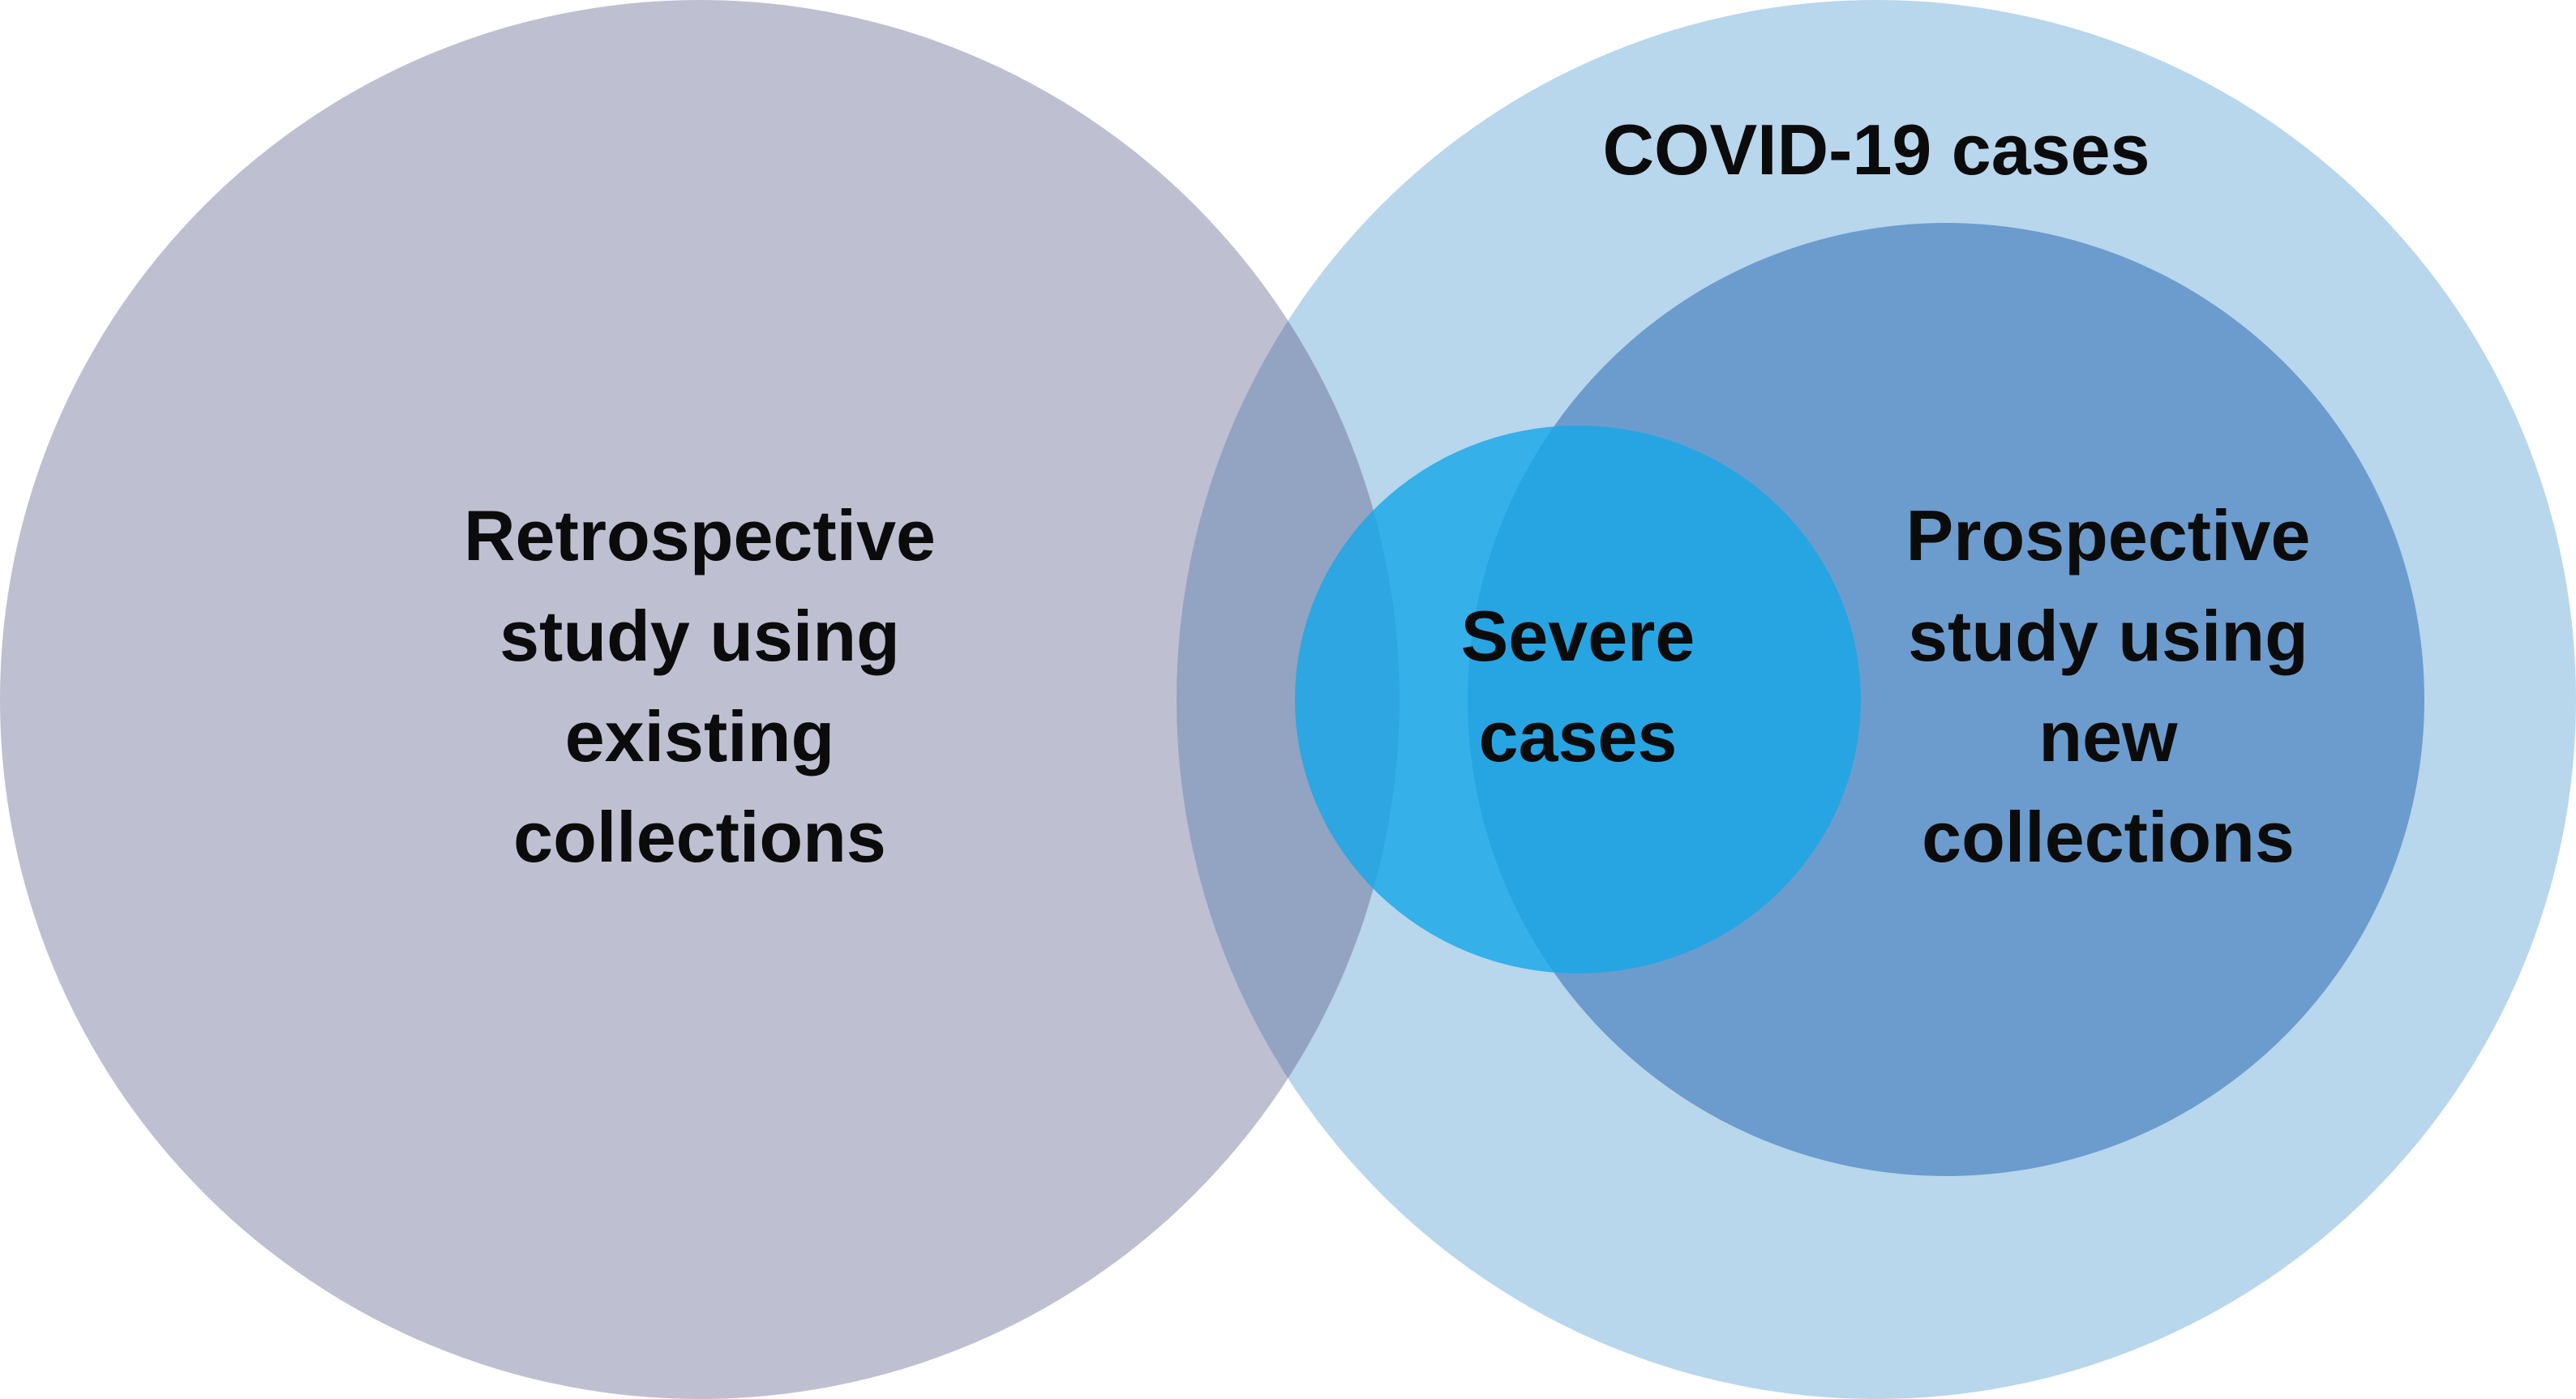 The height and width of the screenshot is (1399, 2576). What do you see at coordinates (1578, 636) in the screenshot?
I see `severe-cases-label-line-1: Severe` at bounding box center [1578, 636].